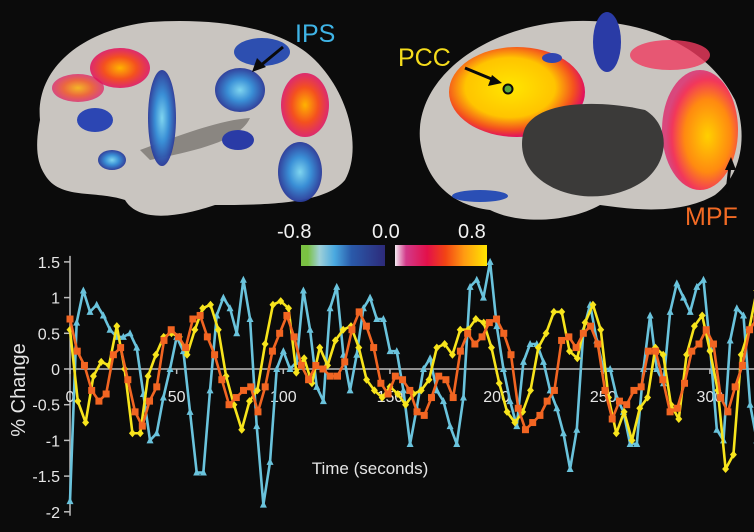  Describe the element at coordinates (55, 370) in the screenshot. I see `y-tick-label: 0` at that location.